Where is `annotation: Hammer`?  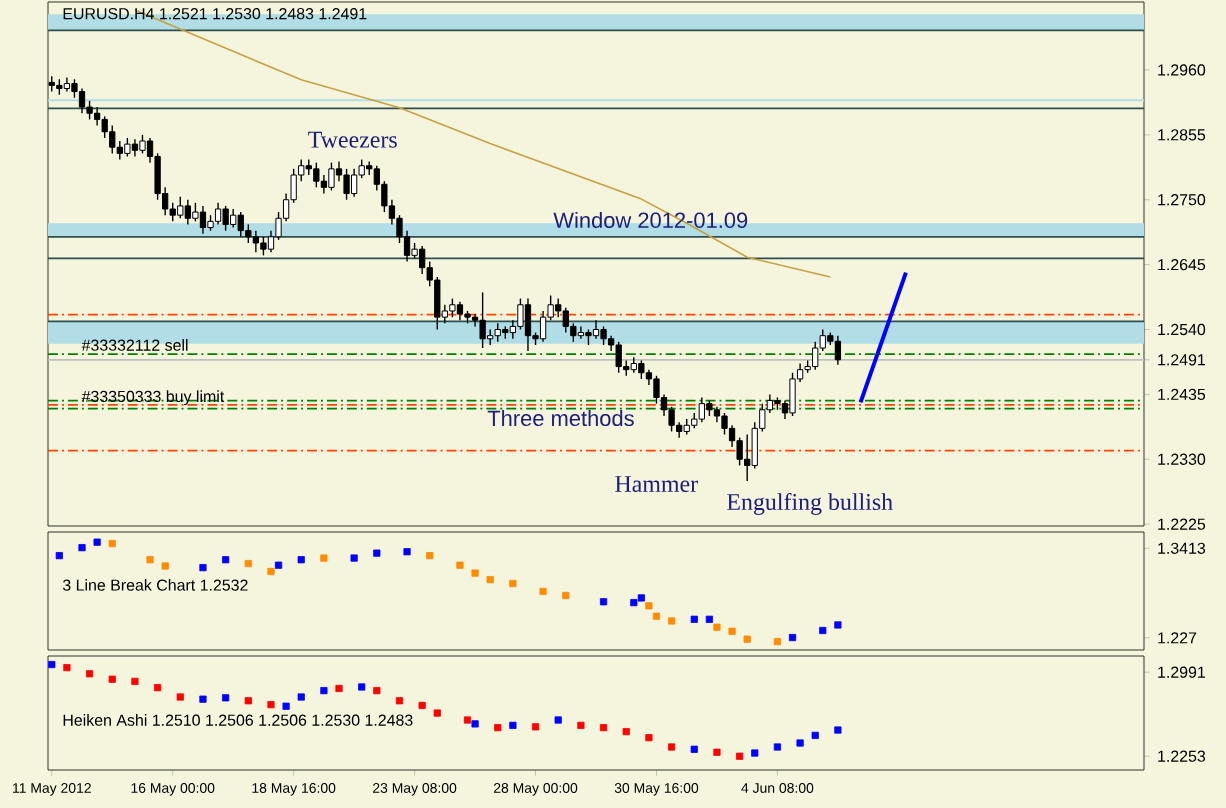
annotation: Hammer is located at coordinates (656, 484).